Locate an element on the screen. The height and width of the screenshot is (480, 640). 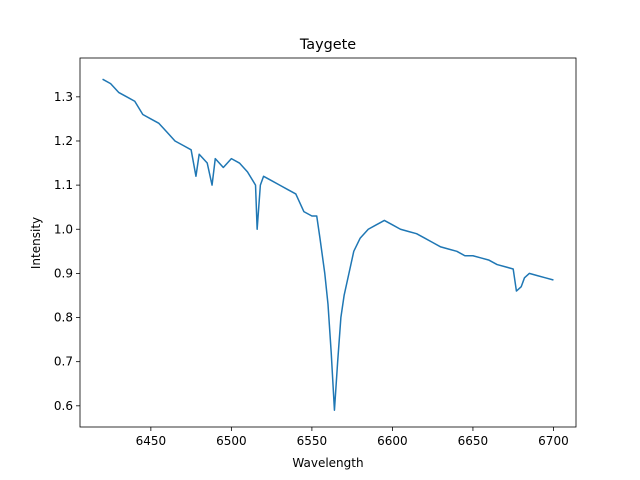
x-axis-label: Wavelength is located at coordinates (327, 463).